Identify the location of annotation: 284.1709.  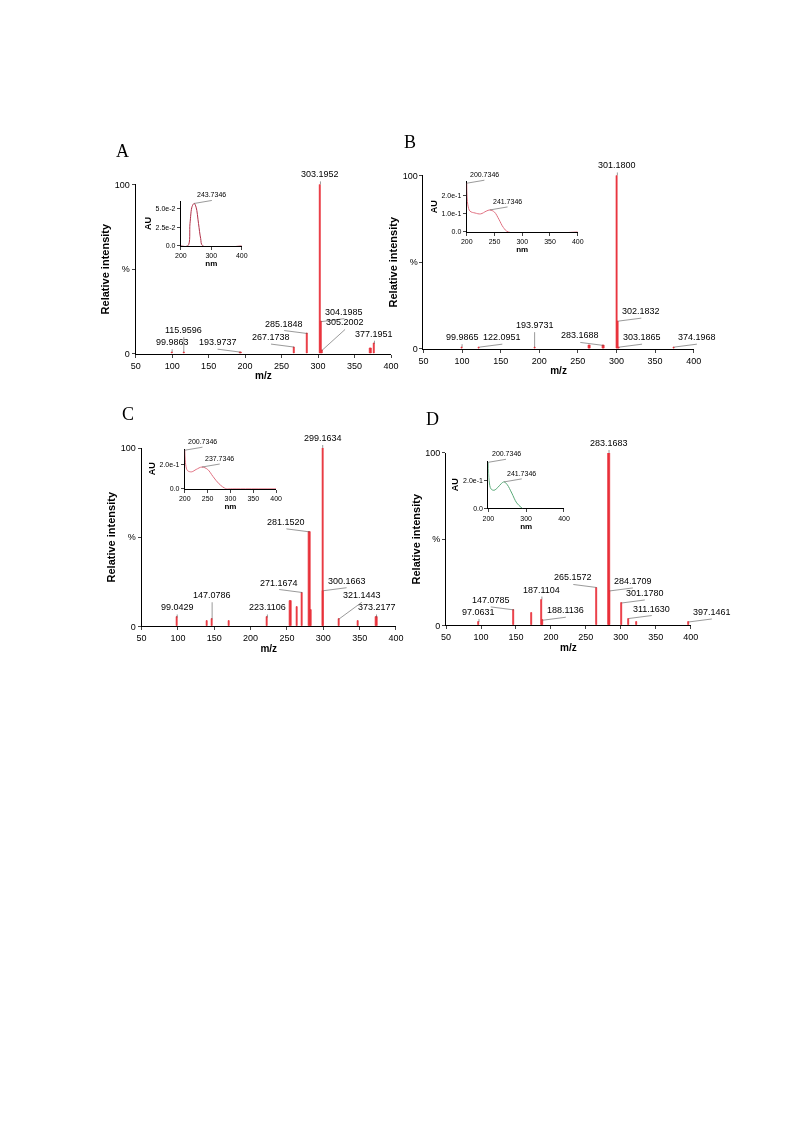
(633, 581).